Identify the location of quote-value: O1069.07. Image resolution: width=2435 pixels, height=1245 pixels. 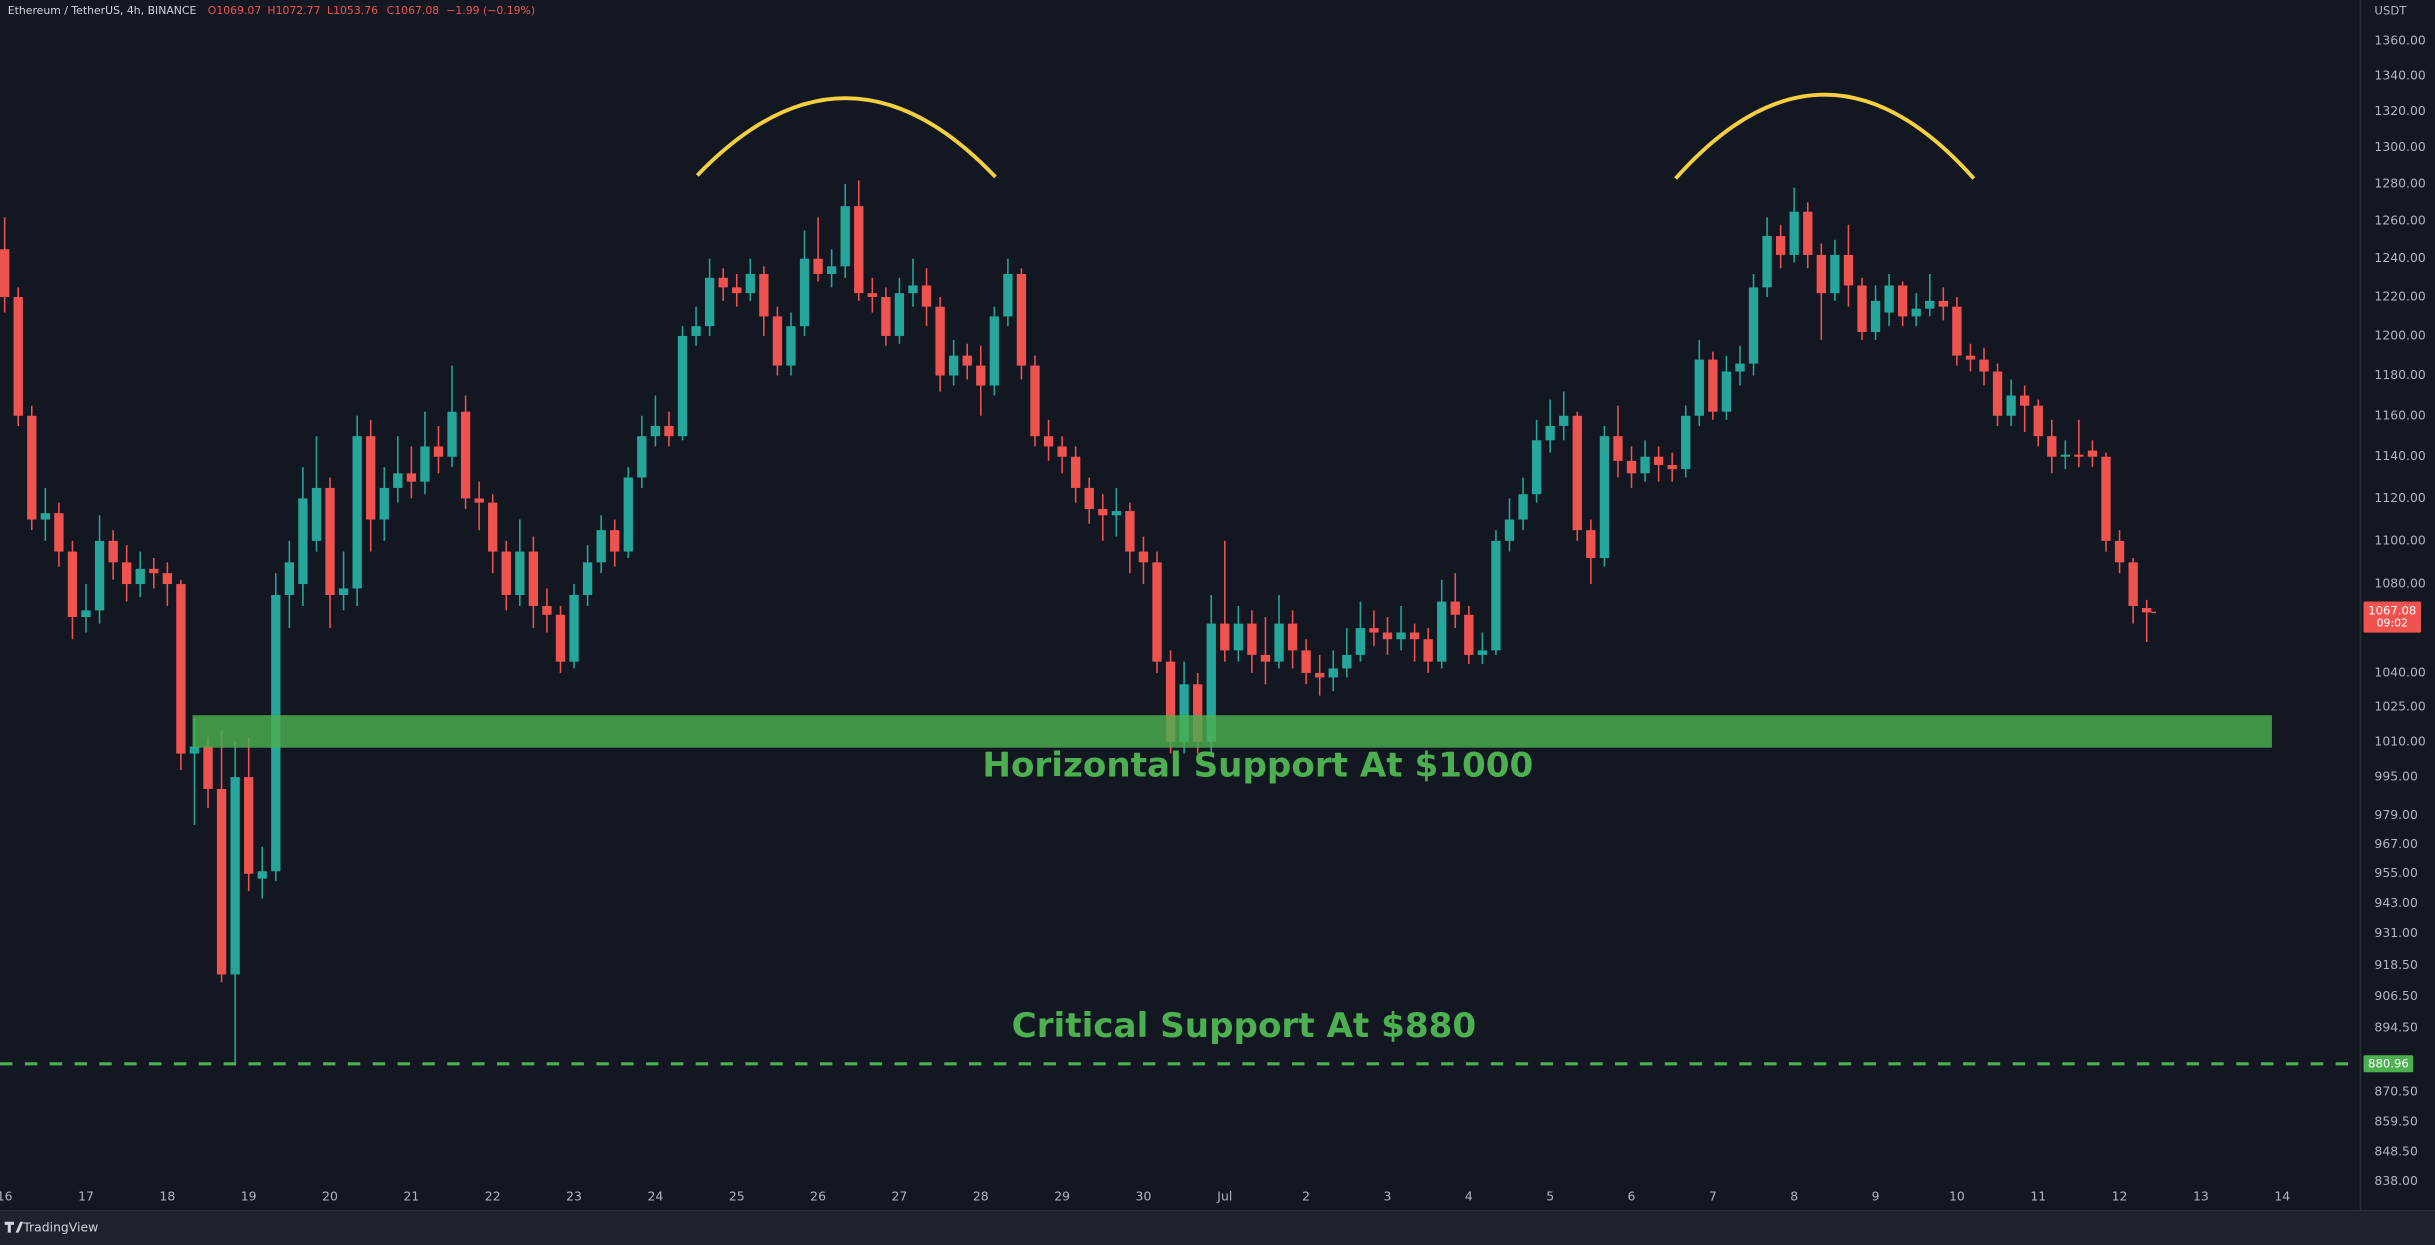
(234, 10).